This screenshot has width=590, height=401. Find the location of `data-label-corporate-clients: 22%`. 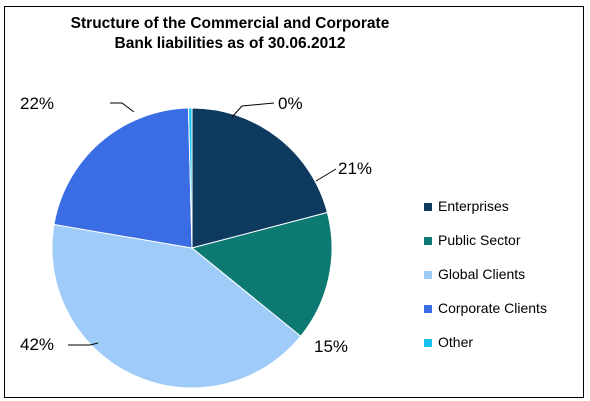

data-label-corporate-clients: 22% is located at coordinates (37, 103).